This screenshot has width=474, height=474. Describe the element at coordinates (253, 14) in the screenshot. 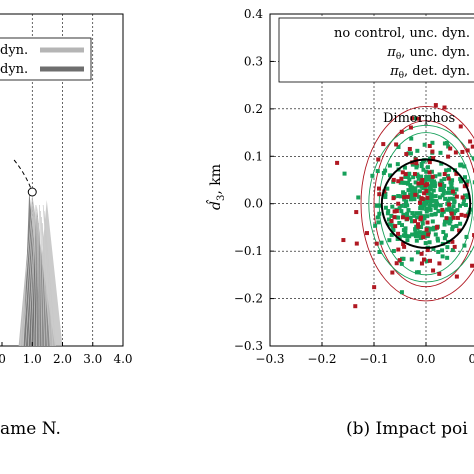

I see `right-y-tick-label: 0.4` at that location.